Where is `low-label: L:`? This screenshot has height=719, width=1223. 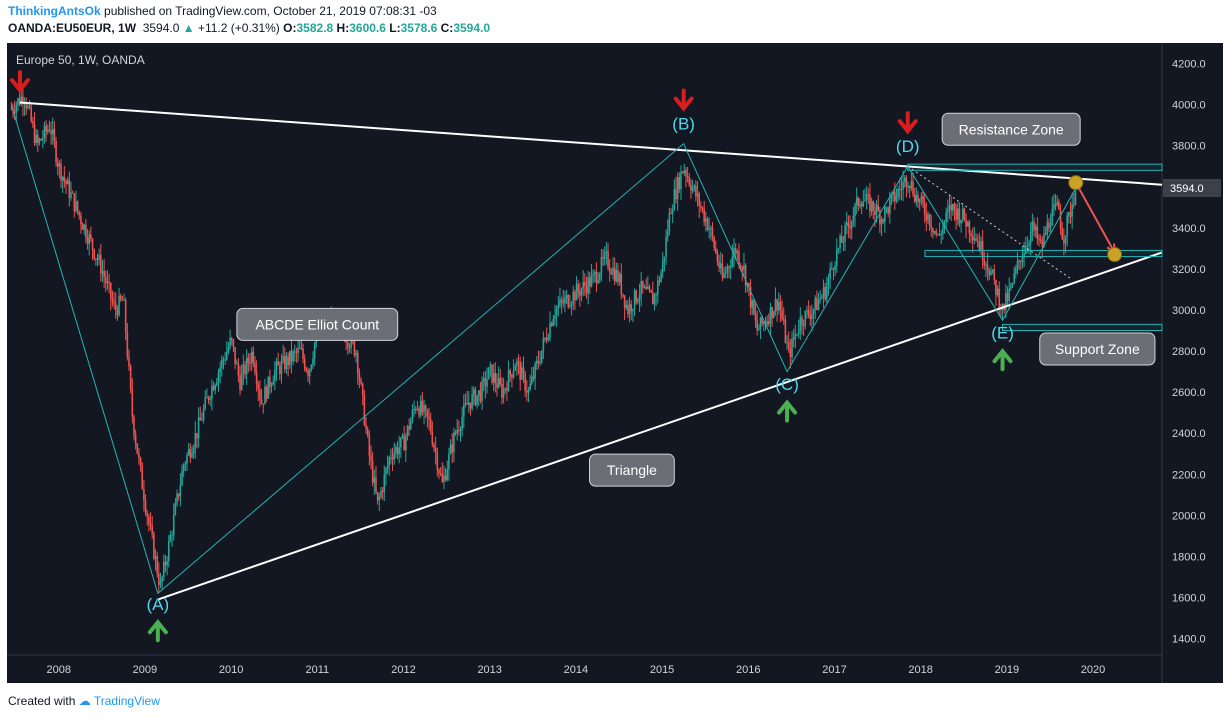 low-label: L: is located at coordinates (395, 28).